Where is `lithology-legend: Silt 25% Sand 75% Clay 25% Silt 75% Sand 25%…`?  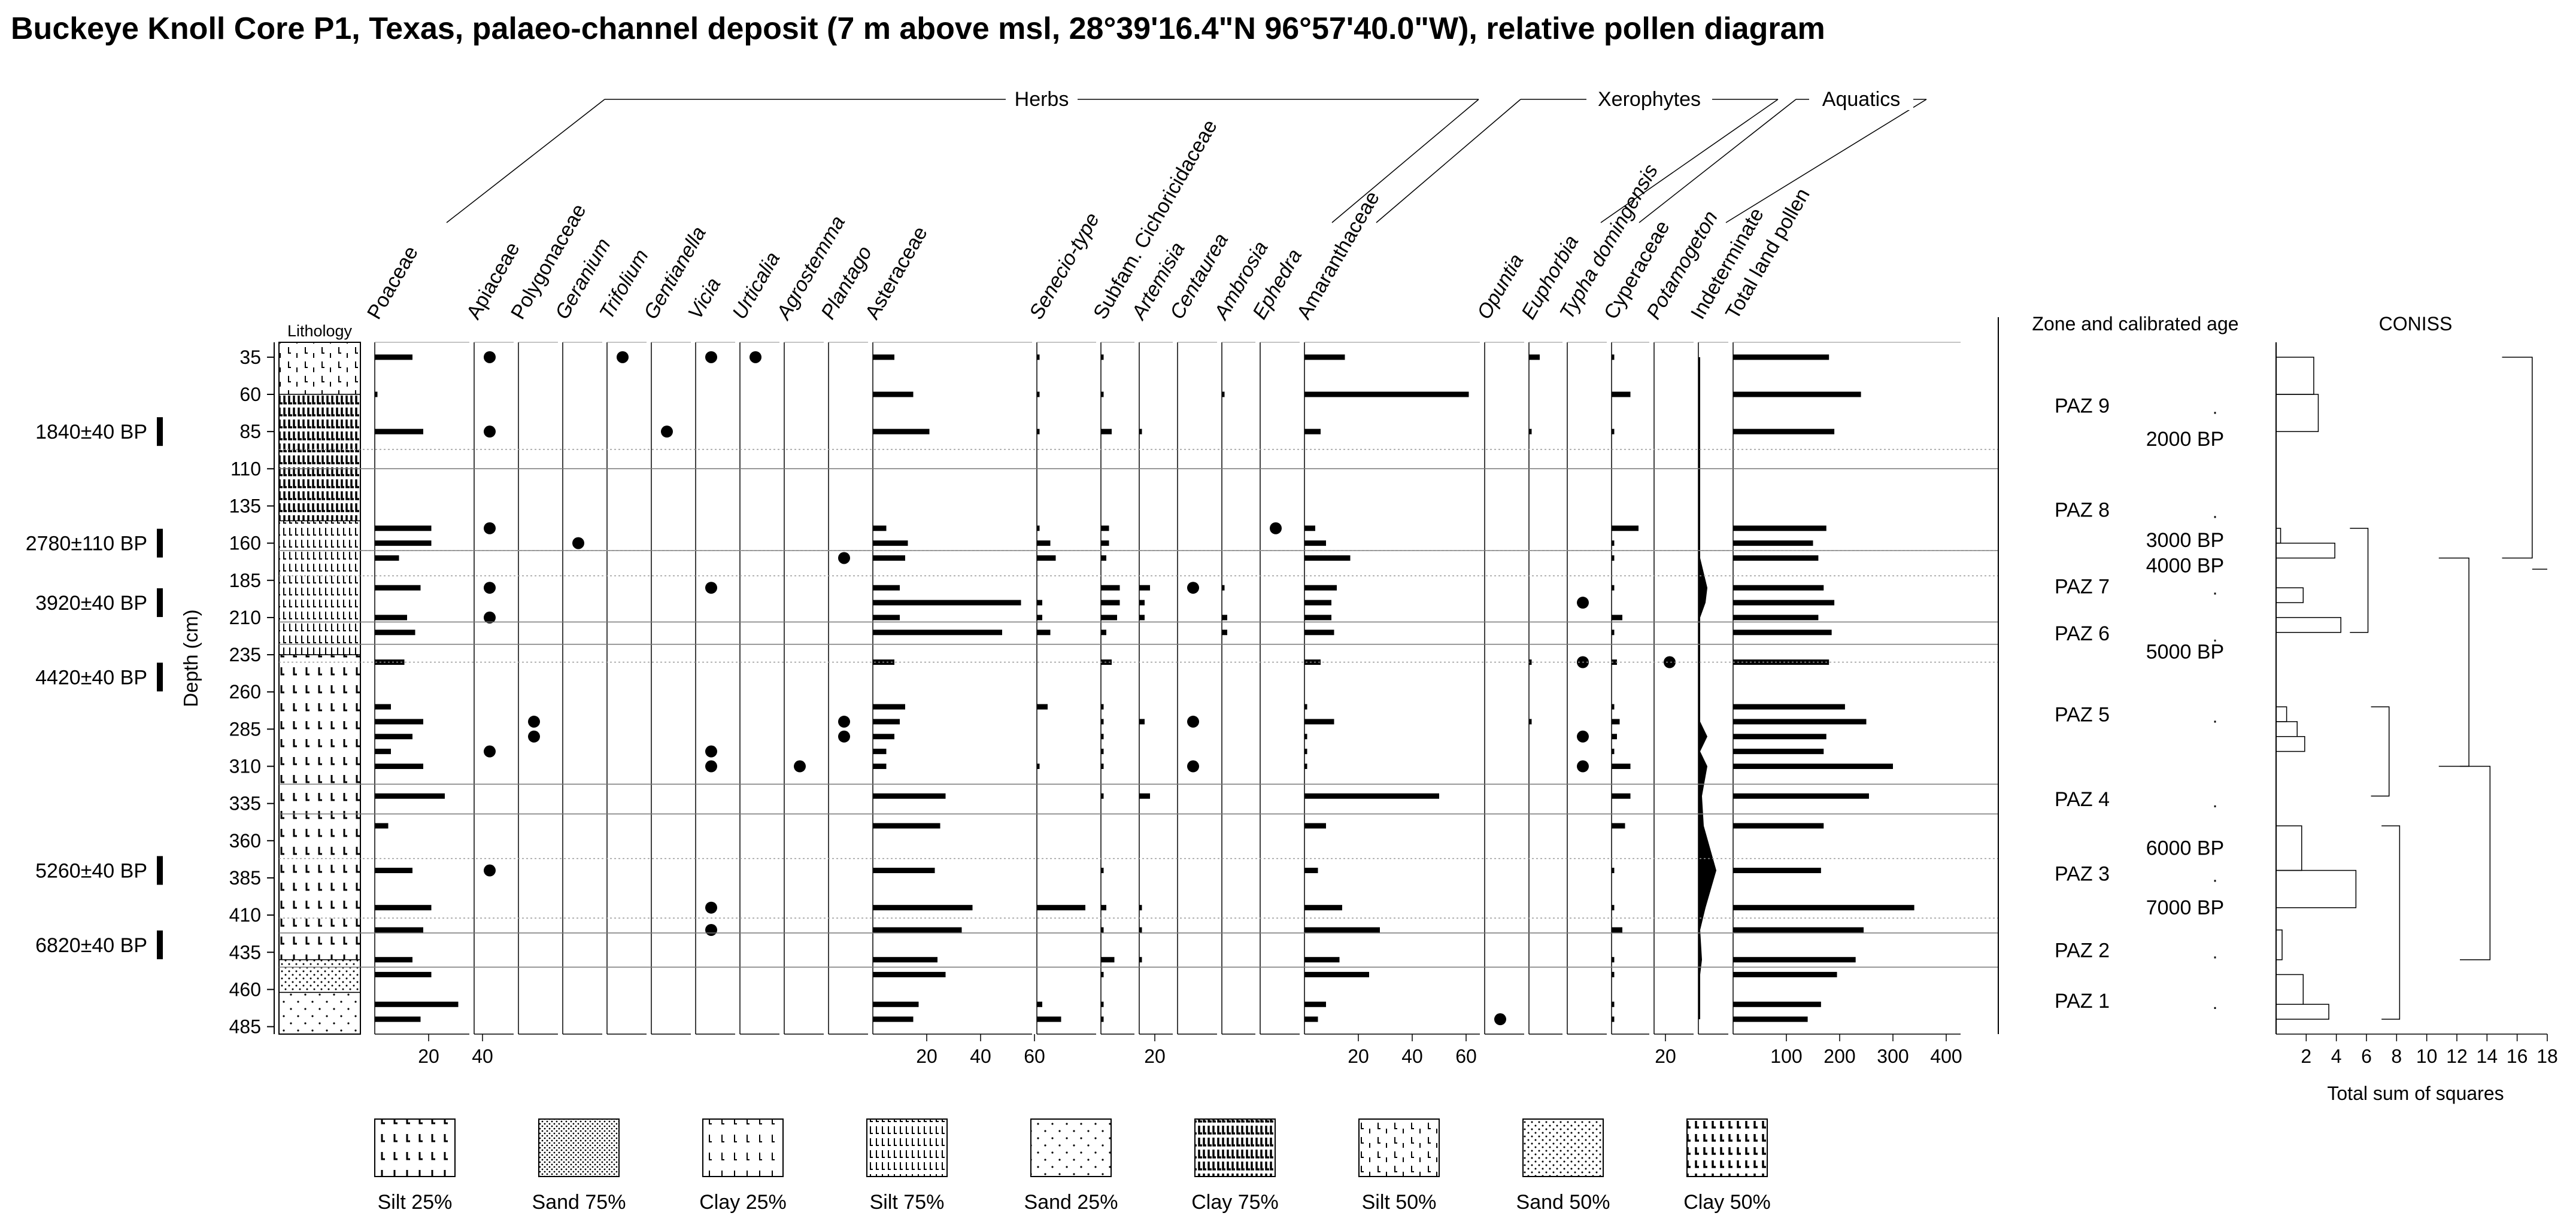 lithology-legend: Silt 25% Sand 75% Clay 25% Silt 75% Sand 25%… is located at coordinates (1072, 1166).